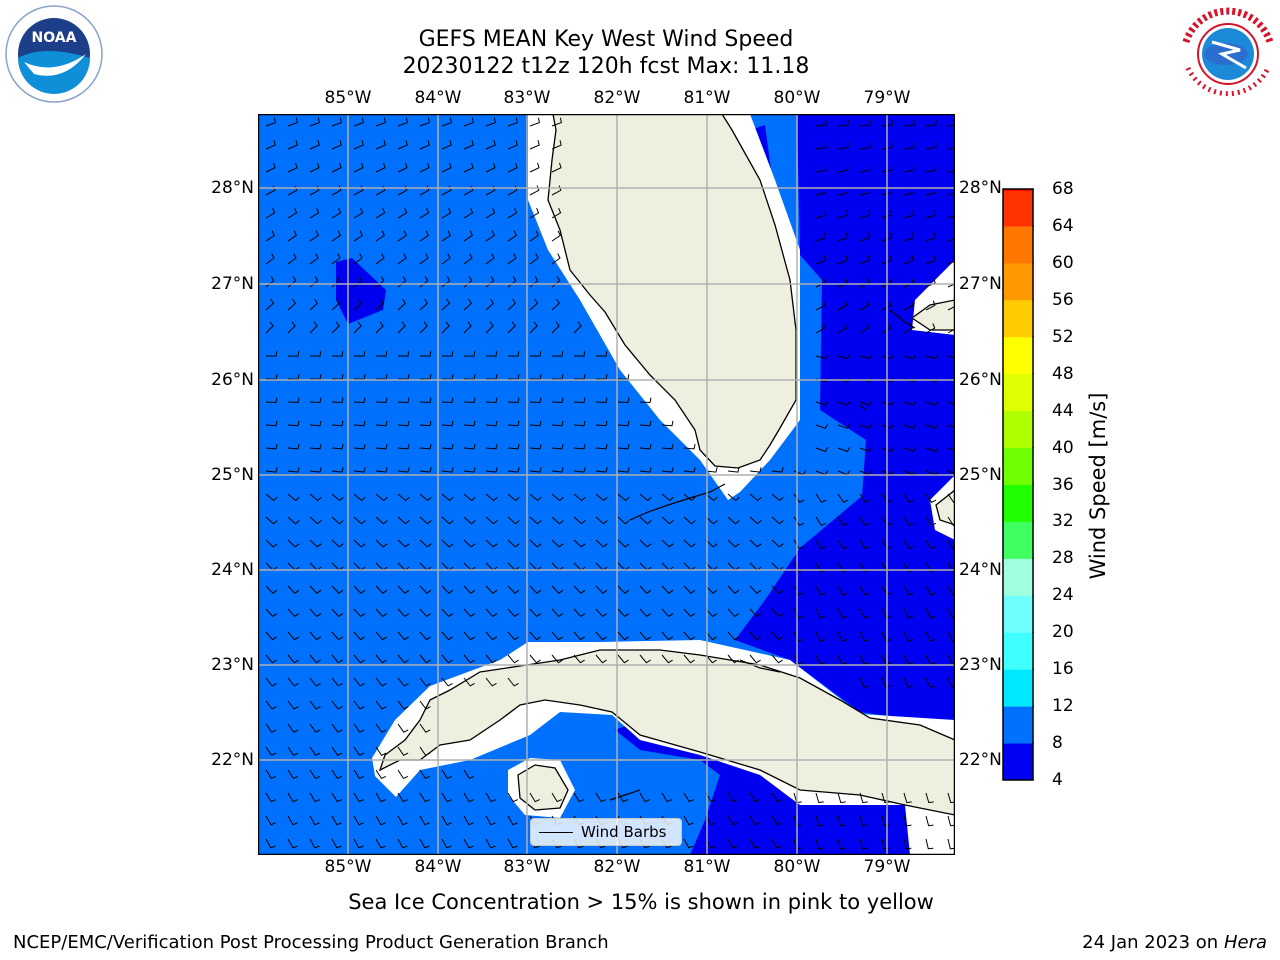 This screenshot has height=960, width=1280. I want to click on lon-label-bottom: 83°W, so click(527, 867).